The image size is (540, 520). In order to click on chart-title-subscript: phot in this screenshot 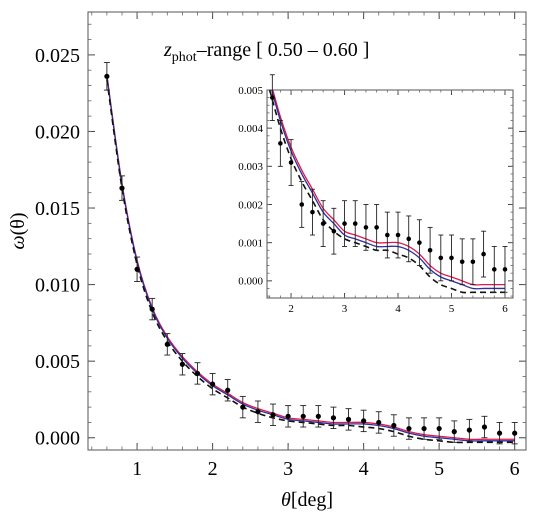, I will do `click(184, 57)`.